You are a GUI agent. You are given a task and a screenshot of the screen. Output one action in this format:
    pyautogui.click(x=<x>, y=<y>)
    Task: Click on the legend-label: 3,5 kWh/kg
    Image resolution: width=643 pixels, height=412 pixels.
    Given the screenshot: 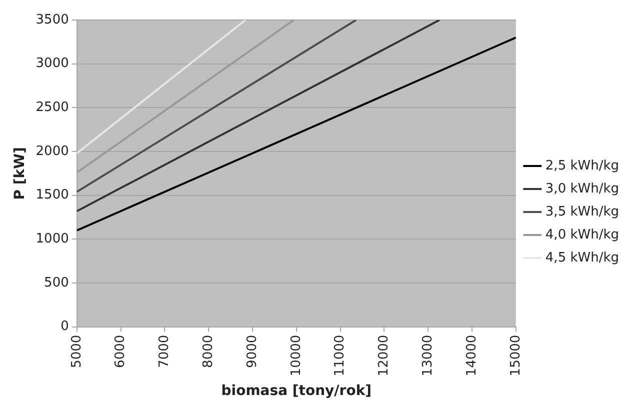 What is the action you would take?
    pyautogui.click(x=582, y=212)
    